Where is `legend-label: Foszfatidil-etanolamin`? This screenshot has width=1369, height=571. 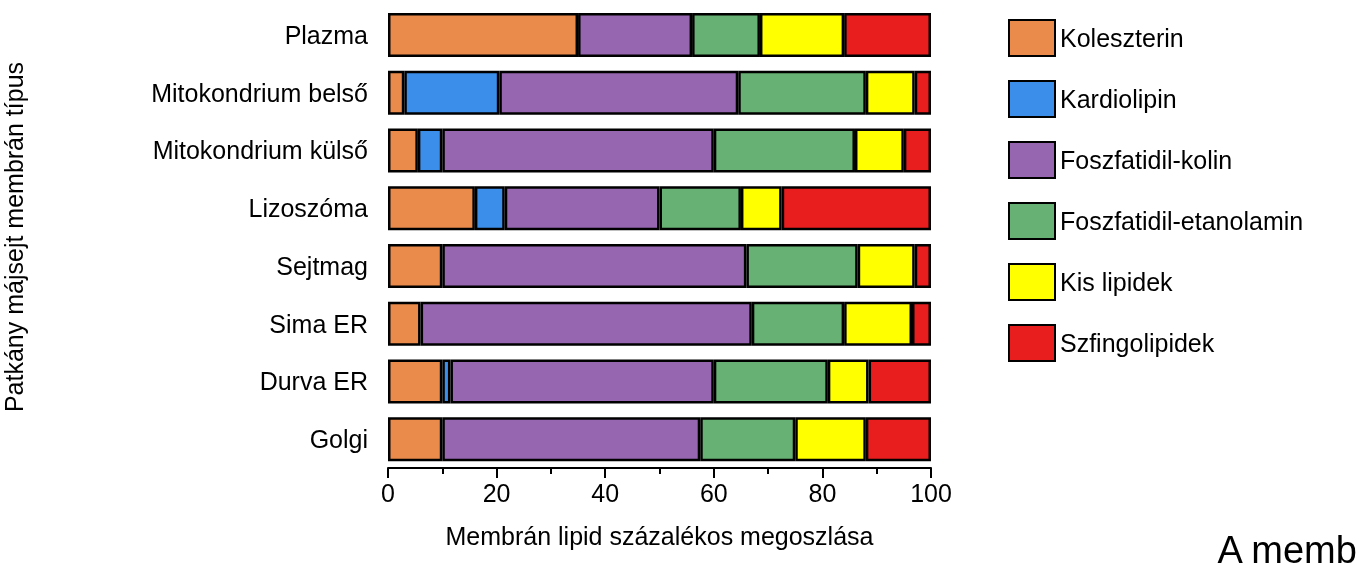 legend-label: Foszfatidil-etanolamin is located at coordinates (1182, 221).